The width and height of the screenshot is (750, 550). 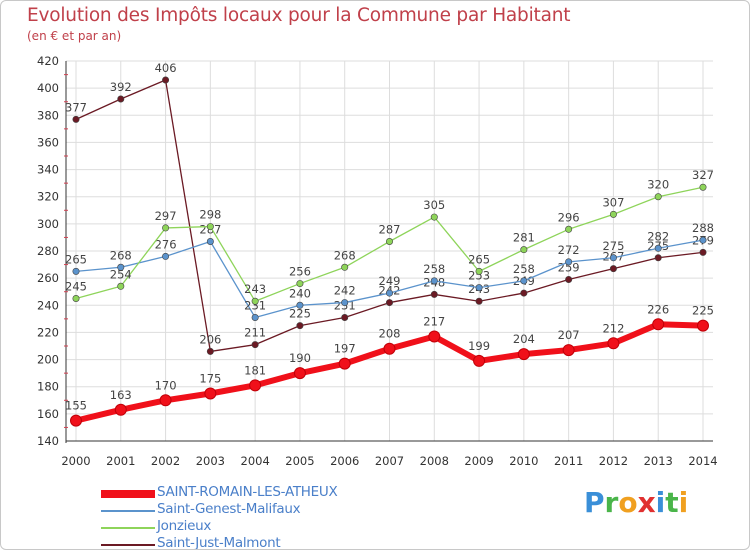 I want to click on legend-item-saint-just: Saint-Just-Malmont, so click(x=261, y=542).